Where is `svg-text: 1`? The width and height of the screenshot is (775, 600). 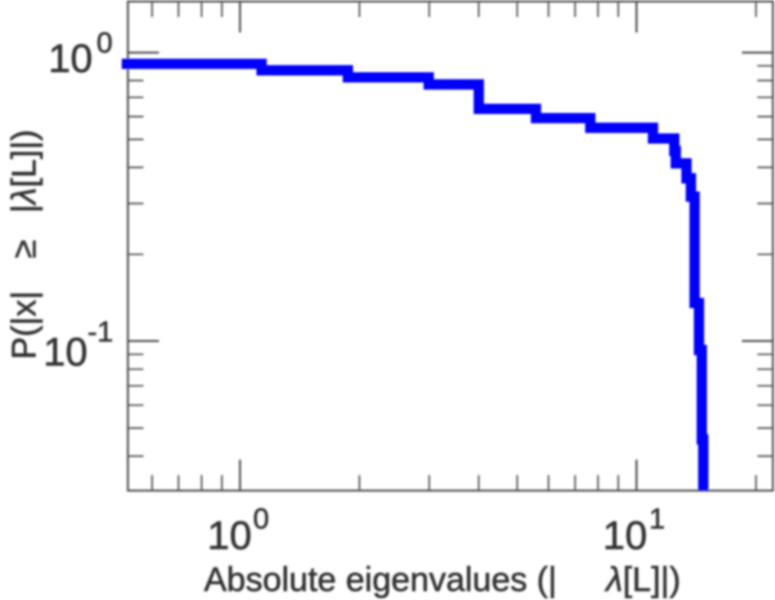 svg-text: 1 is located at coordinates (657, 519).